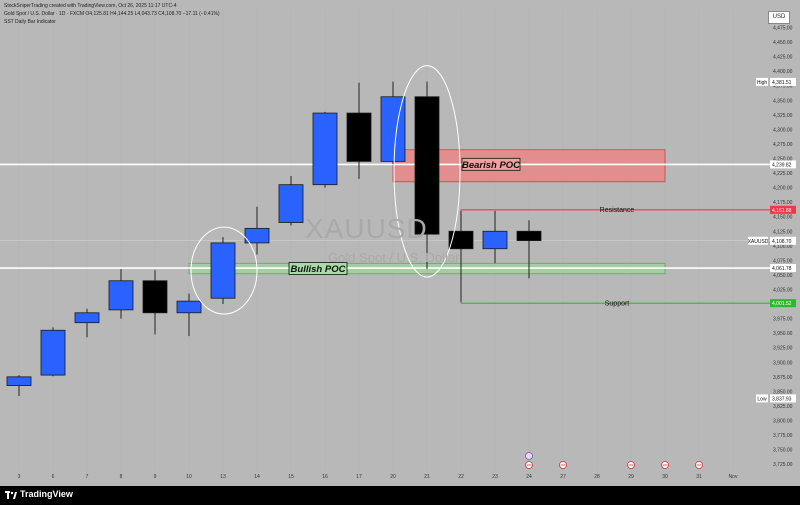 Image resolution: width=800 pixels, height=505 pixels. I want to click on time-tick-label: 29, so click(631, 477).